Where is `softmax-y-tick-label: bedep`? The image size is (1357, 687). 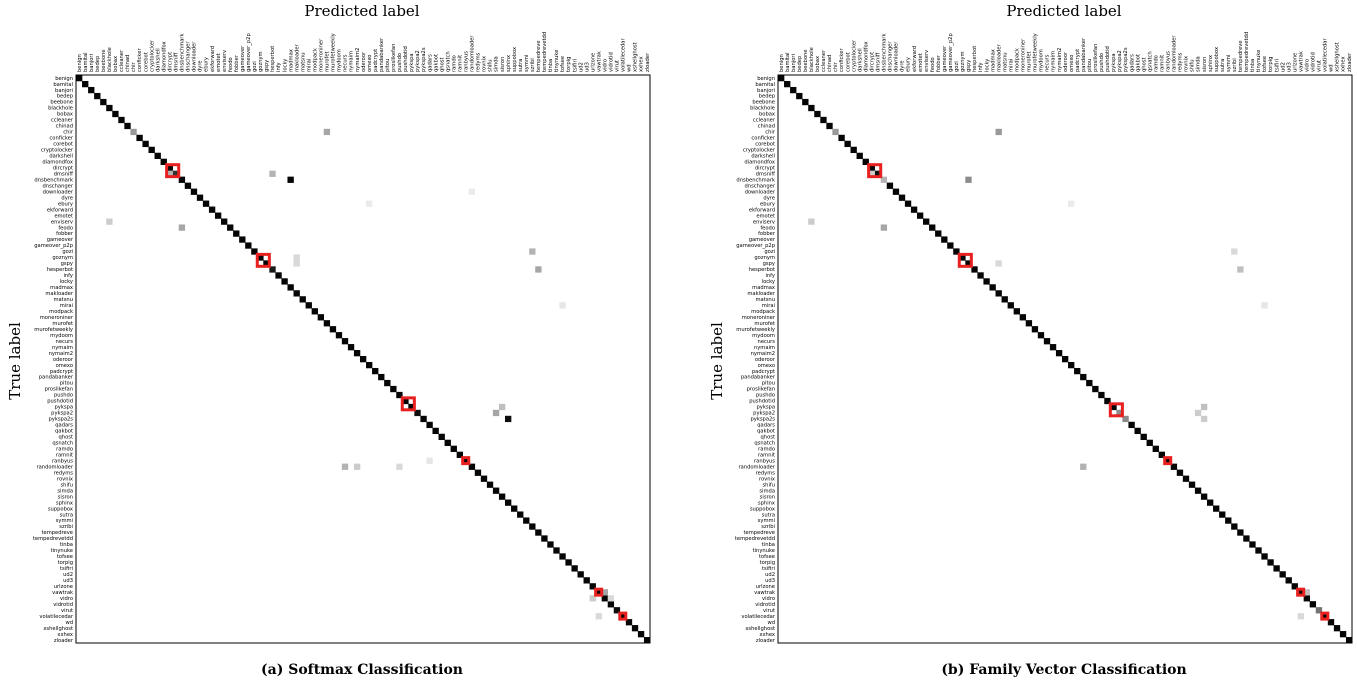
softmax-y-tick-label: bedep is located at coordinates (65, 97).